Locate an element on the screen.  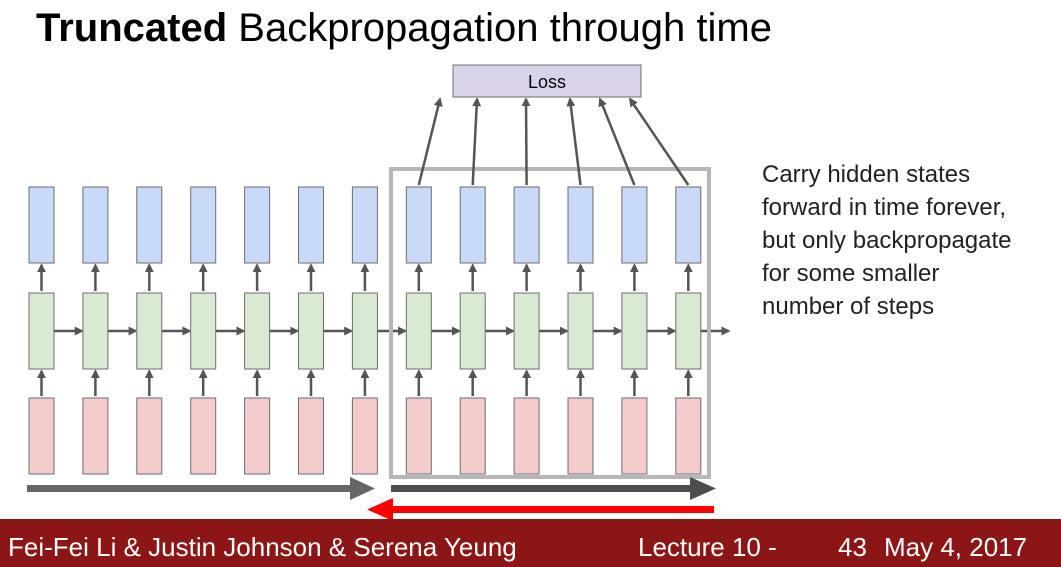
footer-date: May 4, 2017 is located at coordinates (956, 547).